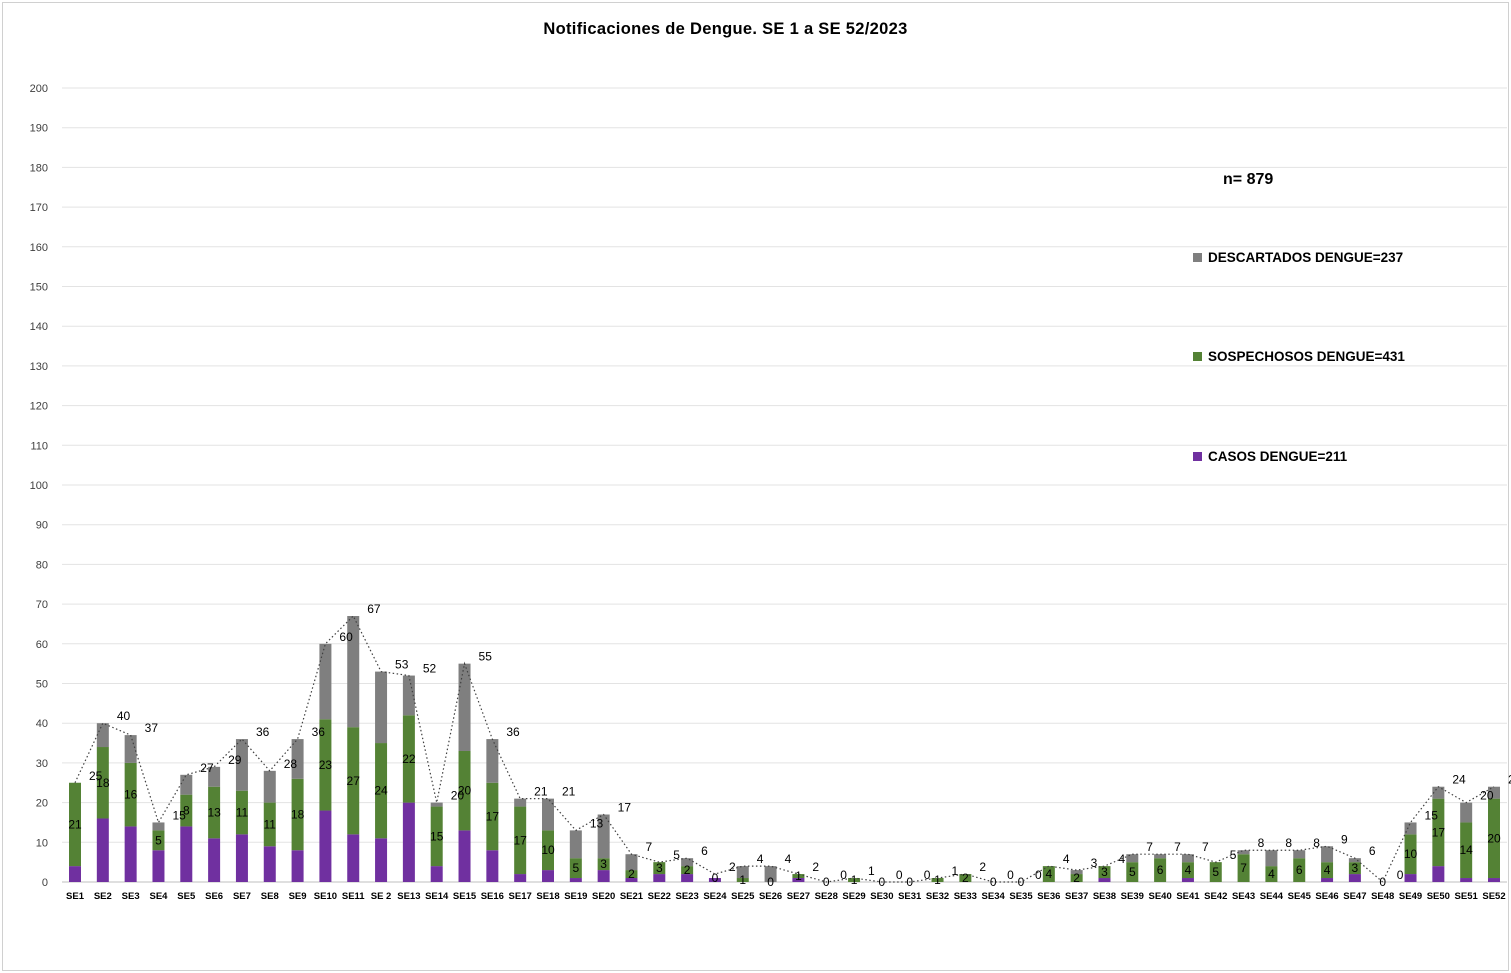 The width and height of the screenshot is (1511, 973). What do you see at coordinates (152, 728) in the screenshot?
I see `total-value-label: 37` at bounding box center [152, 728].